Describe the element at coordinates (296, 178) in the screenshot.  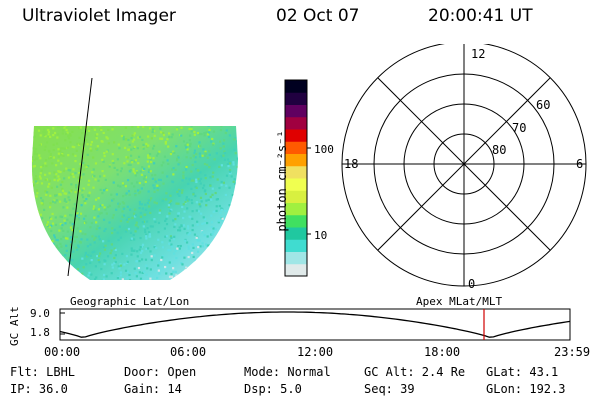
I see `colorbar-swatches` at that location.